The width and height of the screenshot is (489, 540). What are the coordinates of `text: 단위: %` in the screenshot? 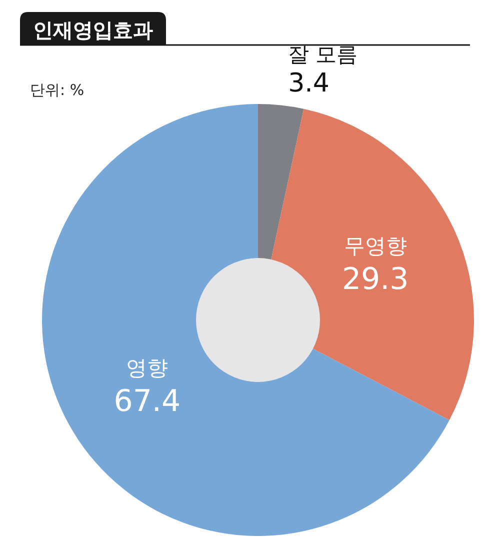 It's located at (57, 90).